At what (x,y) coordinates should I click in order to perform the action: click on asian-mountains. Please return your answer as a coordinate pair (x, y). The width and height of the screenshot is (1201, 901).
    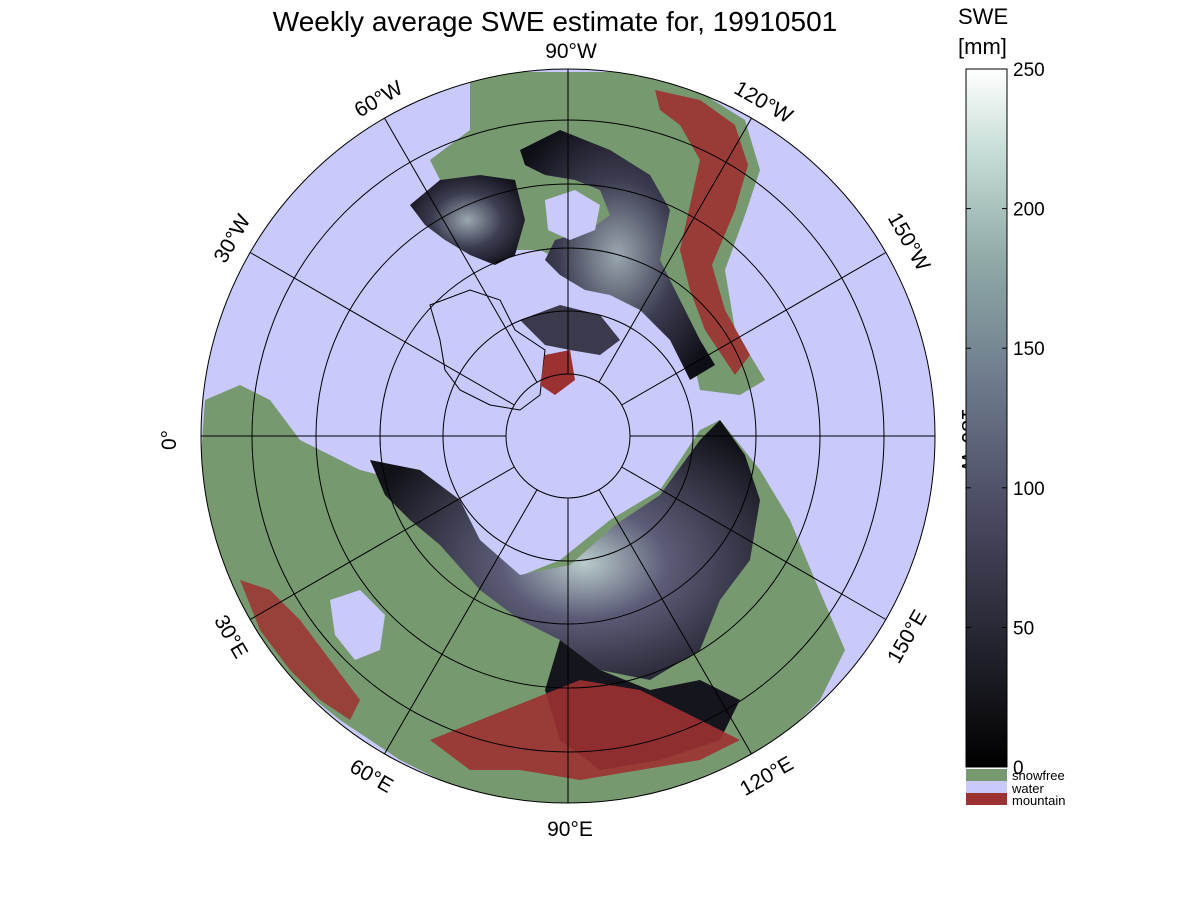
    Looking at the image, I should click on (585, 730).